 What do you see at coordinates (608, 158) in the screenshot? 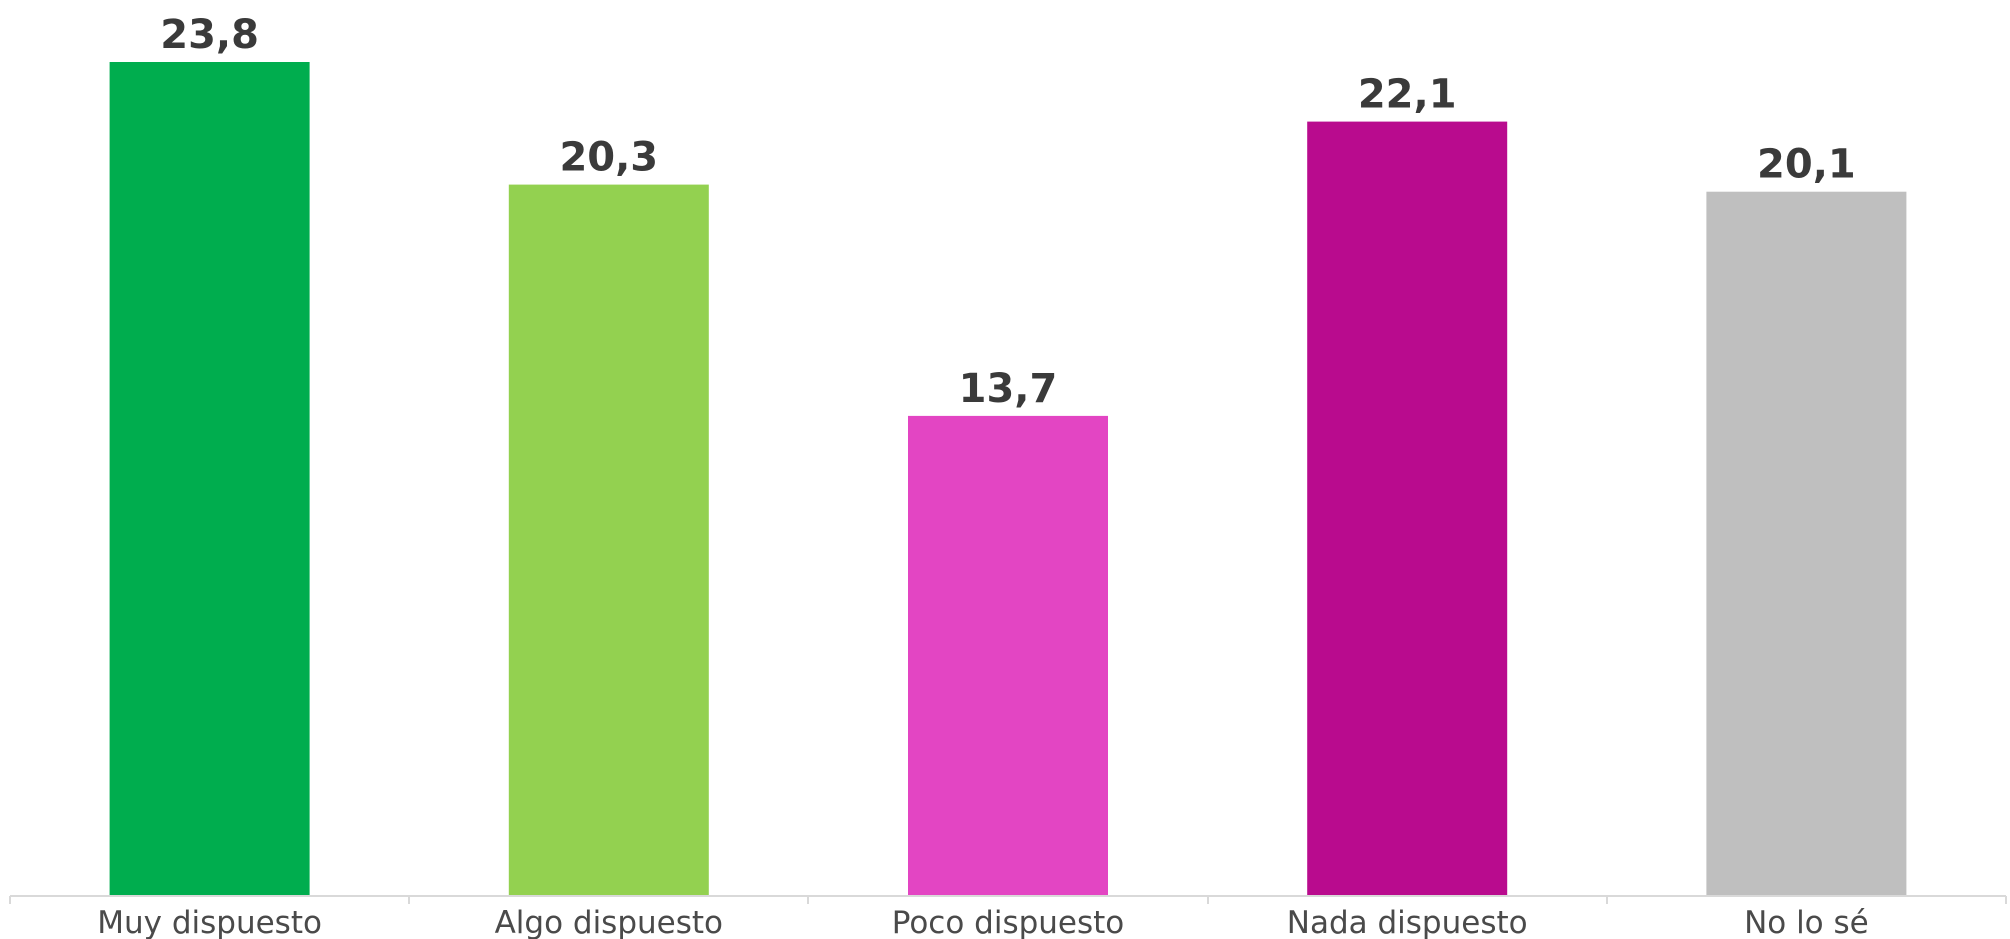
I see `bar-value-label: 20,3` at bounding box center [608, 158].